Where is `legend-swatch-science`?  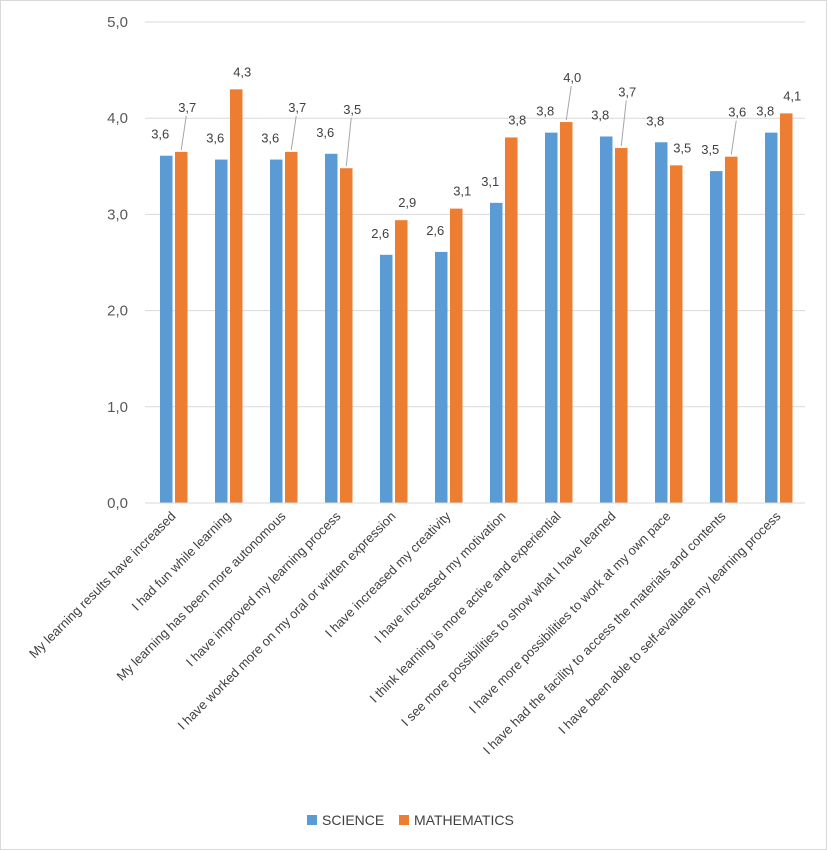
legend-swatch-science is located at coordinates (312, 820).